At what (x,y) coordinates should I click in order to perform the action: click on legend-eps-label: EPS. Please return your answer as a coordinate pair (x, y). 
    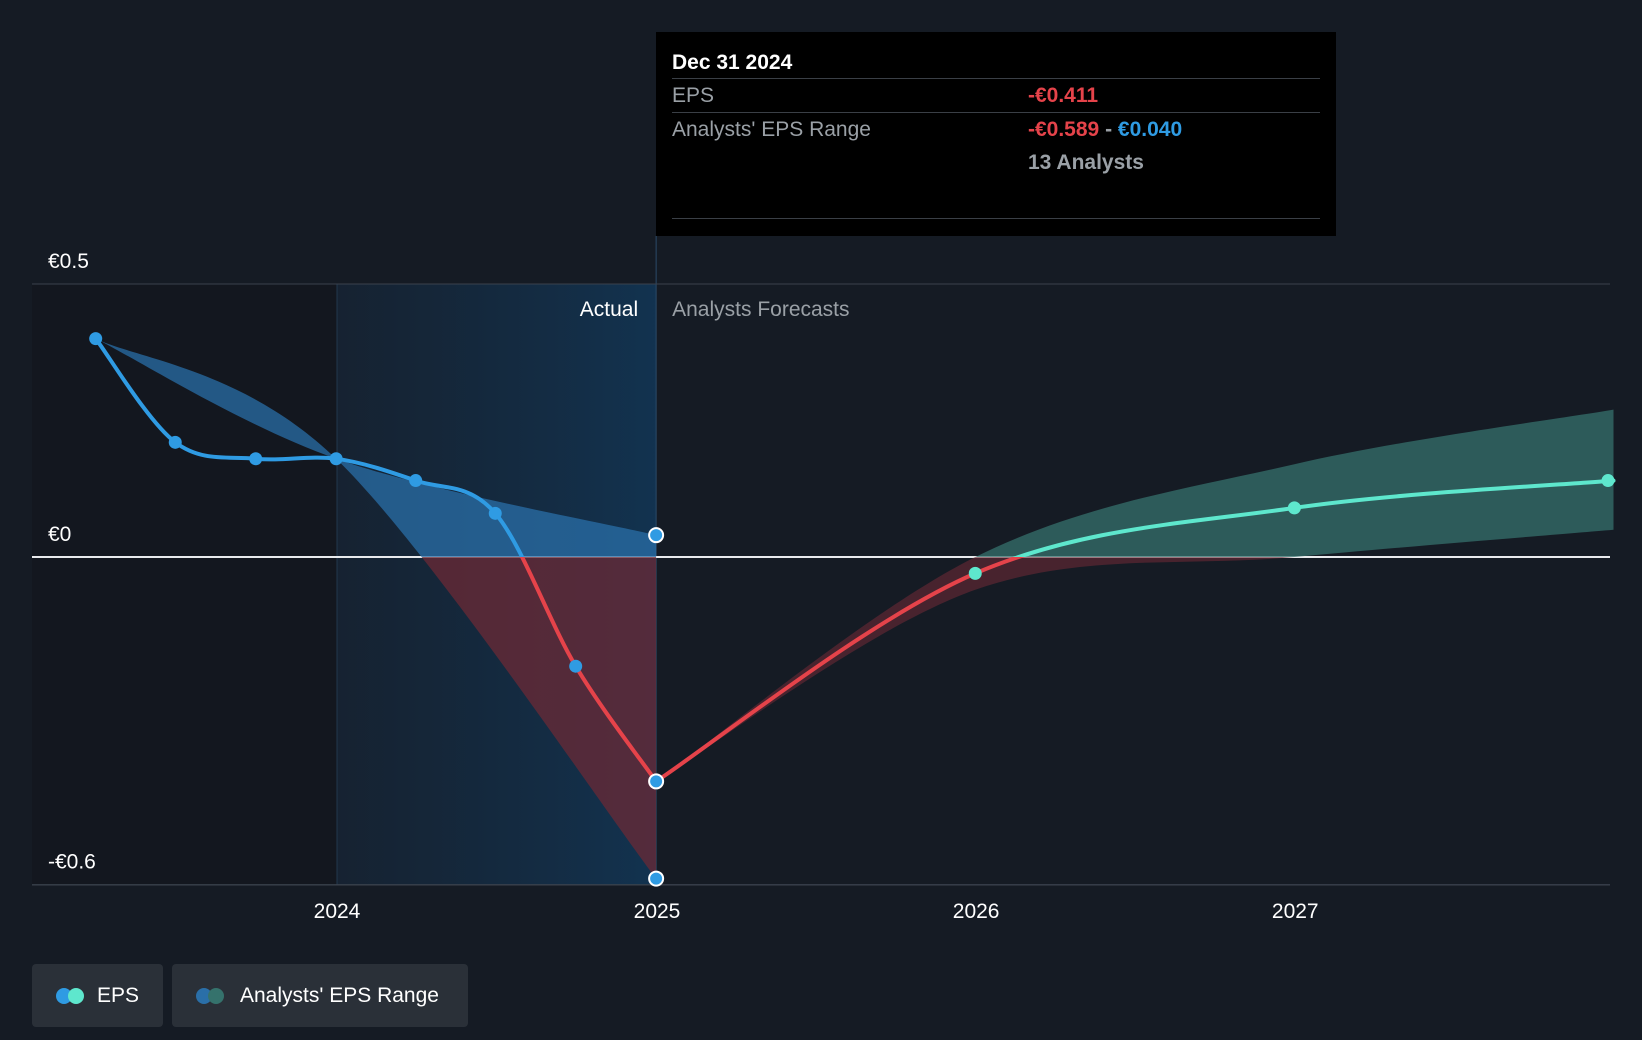
    Looking at the image, I should click on (117, 995).